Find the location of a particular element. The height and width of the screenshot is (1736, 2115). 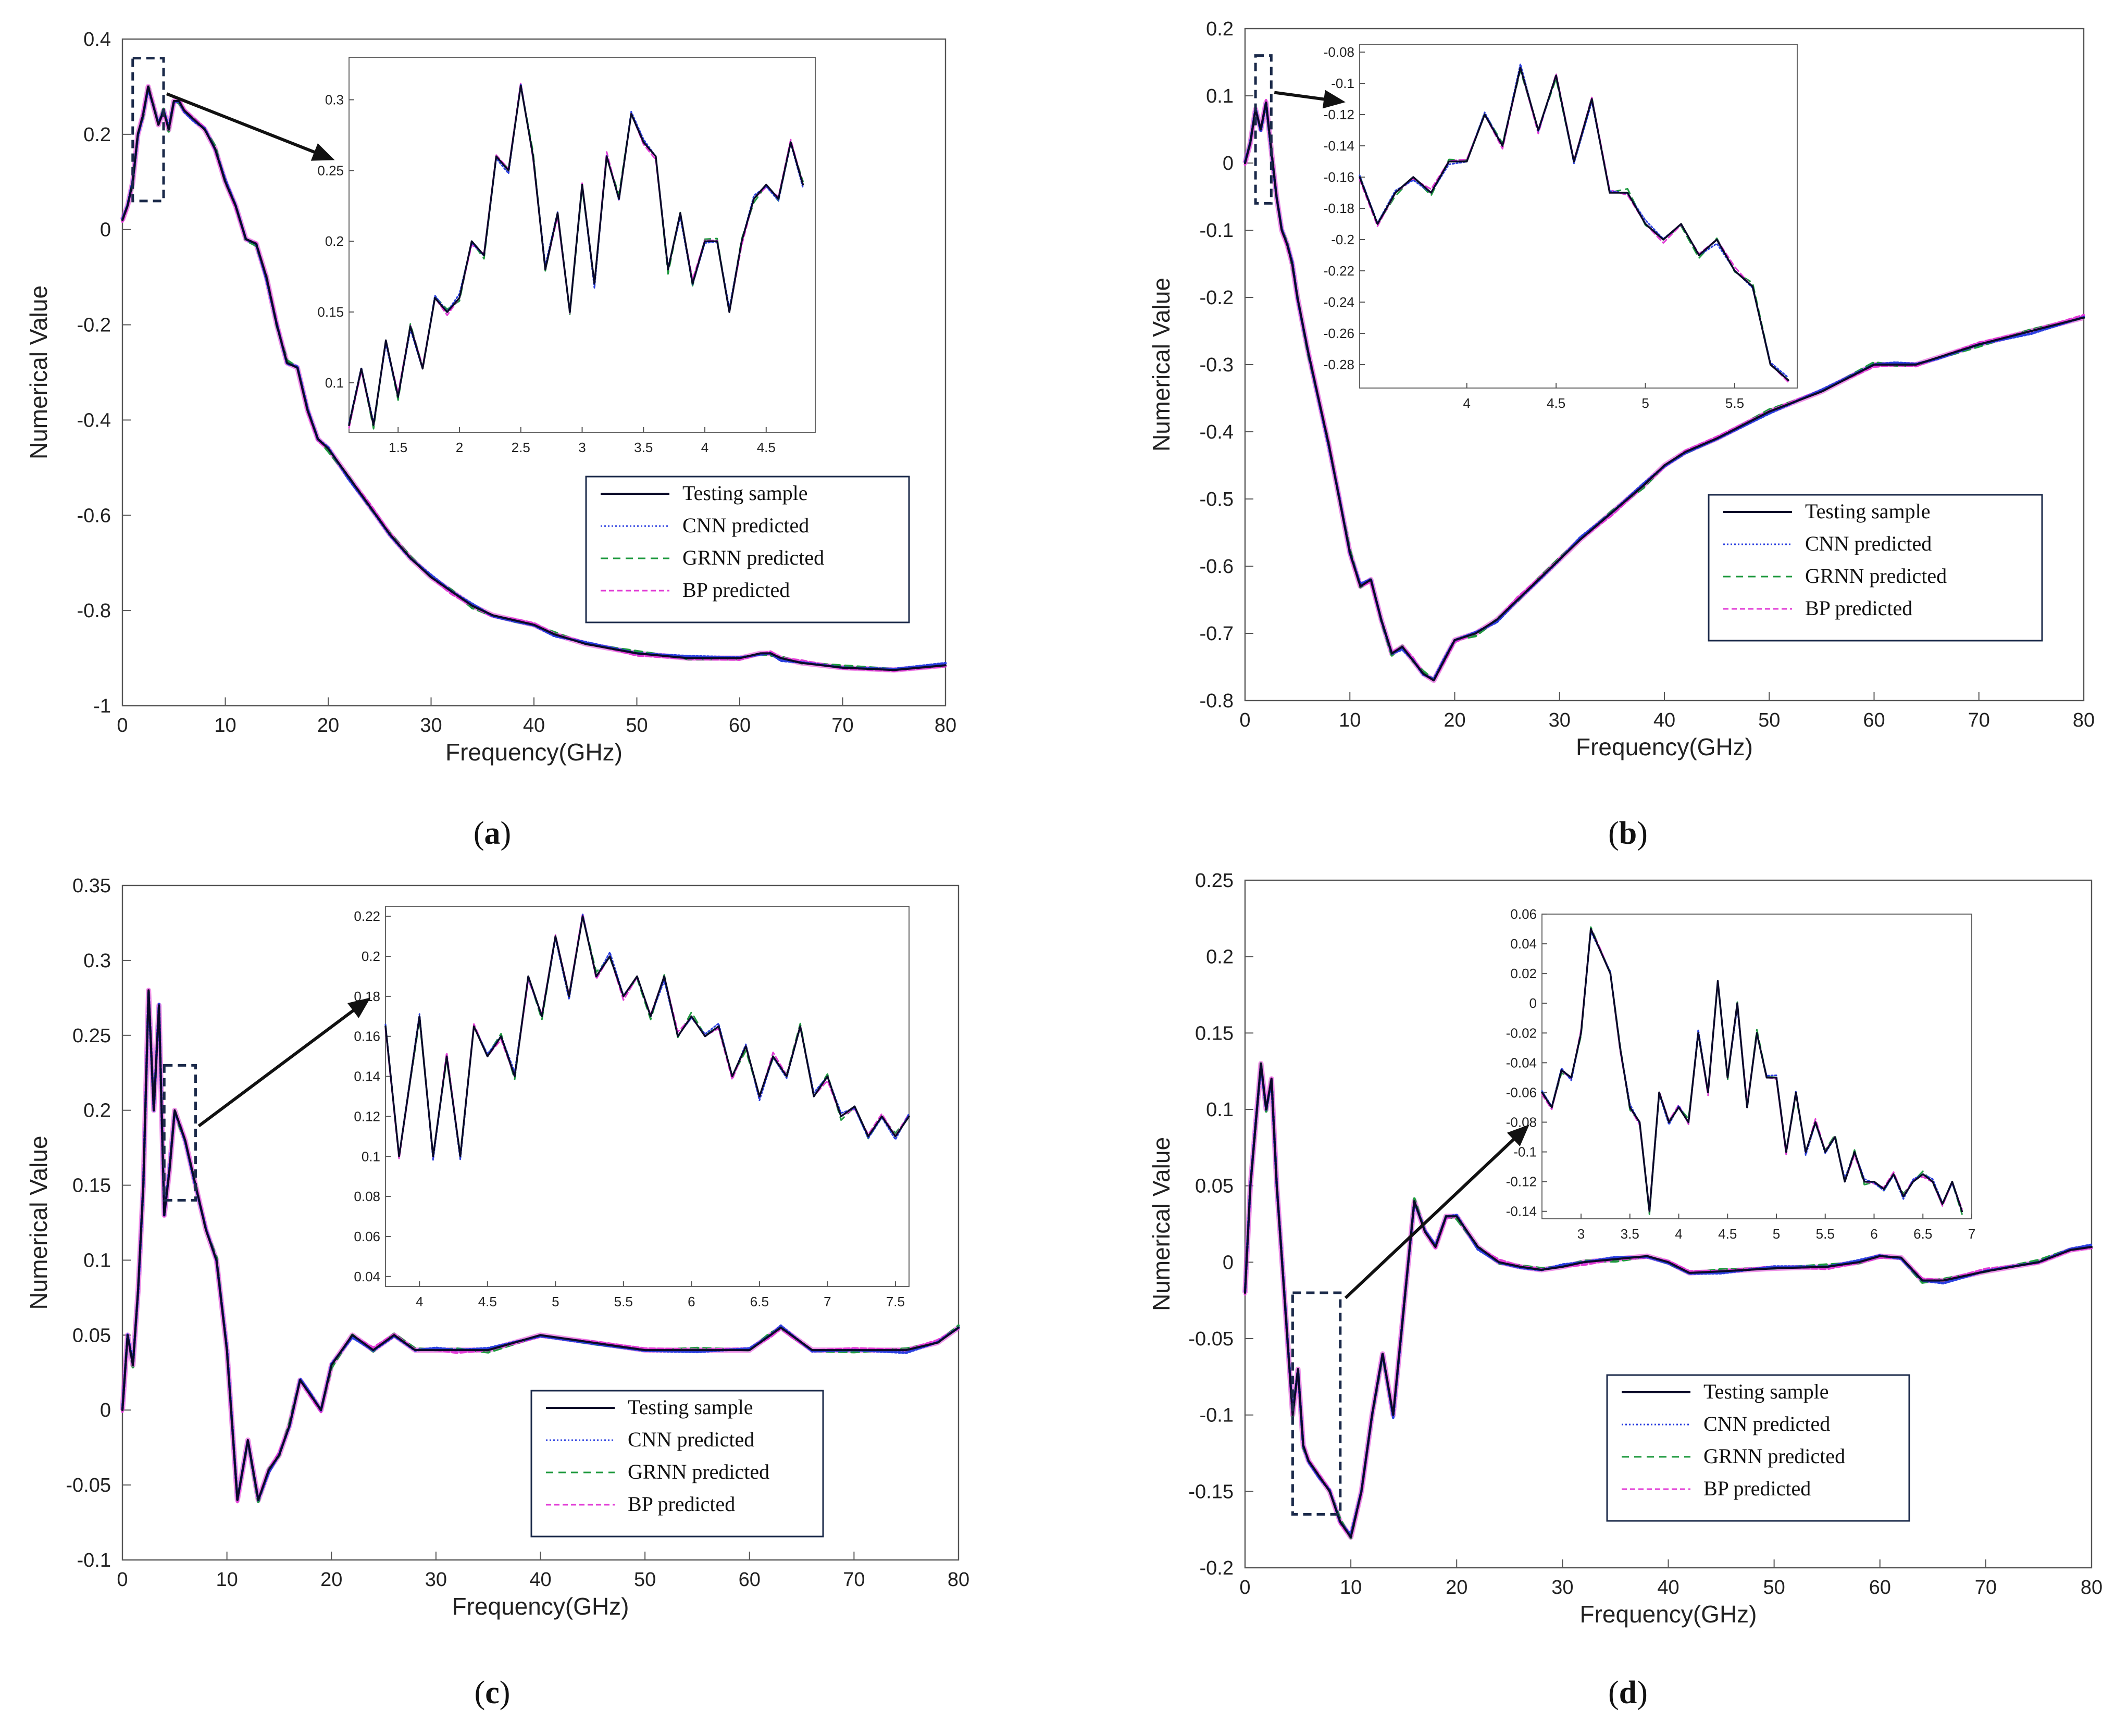

panel-c-main-ytick-label: 0.3 is located at coordinates (97, 961).